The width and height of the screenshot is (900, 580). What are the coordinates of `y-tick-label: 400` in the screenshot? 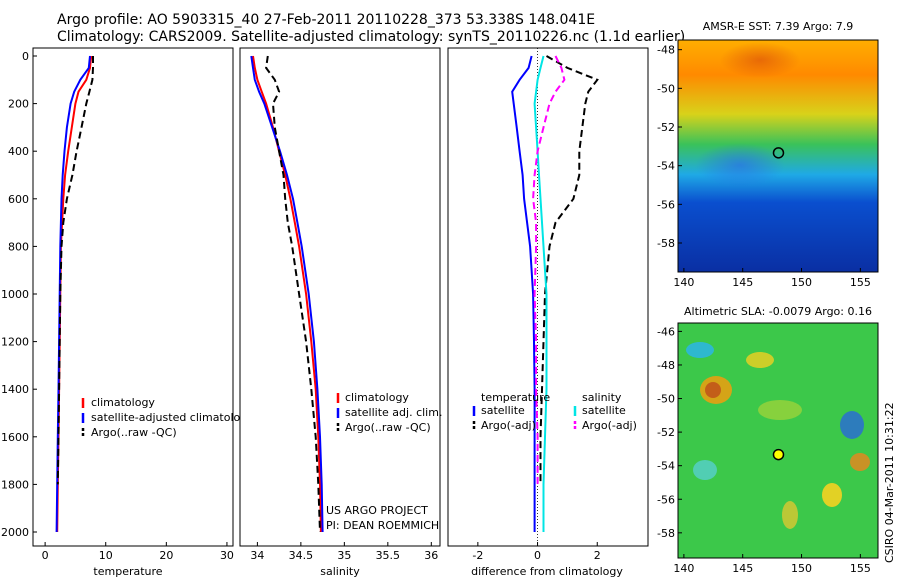 It's located at (18, 151).